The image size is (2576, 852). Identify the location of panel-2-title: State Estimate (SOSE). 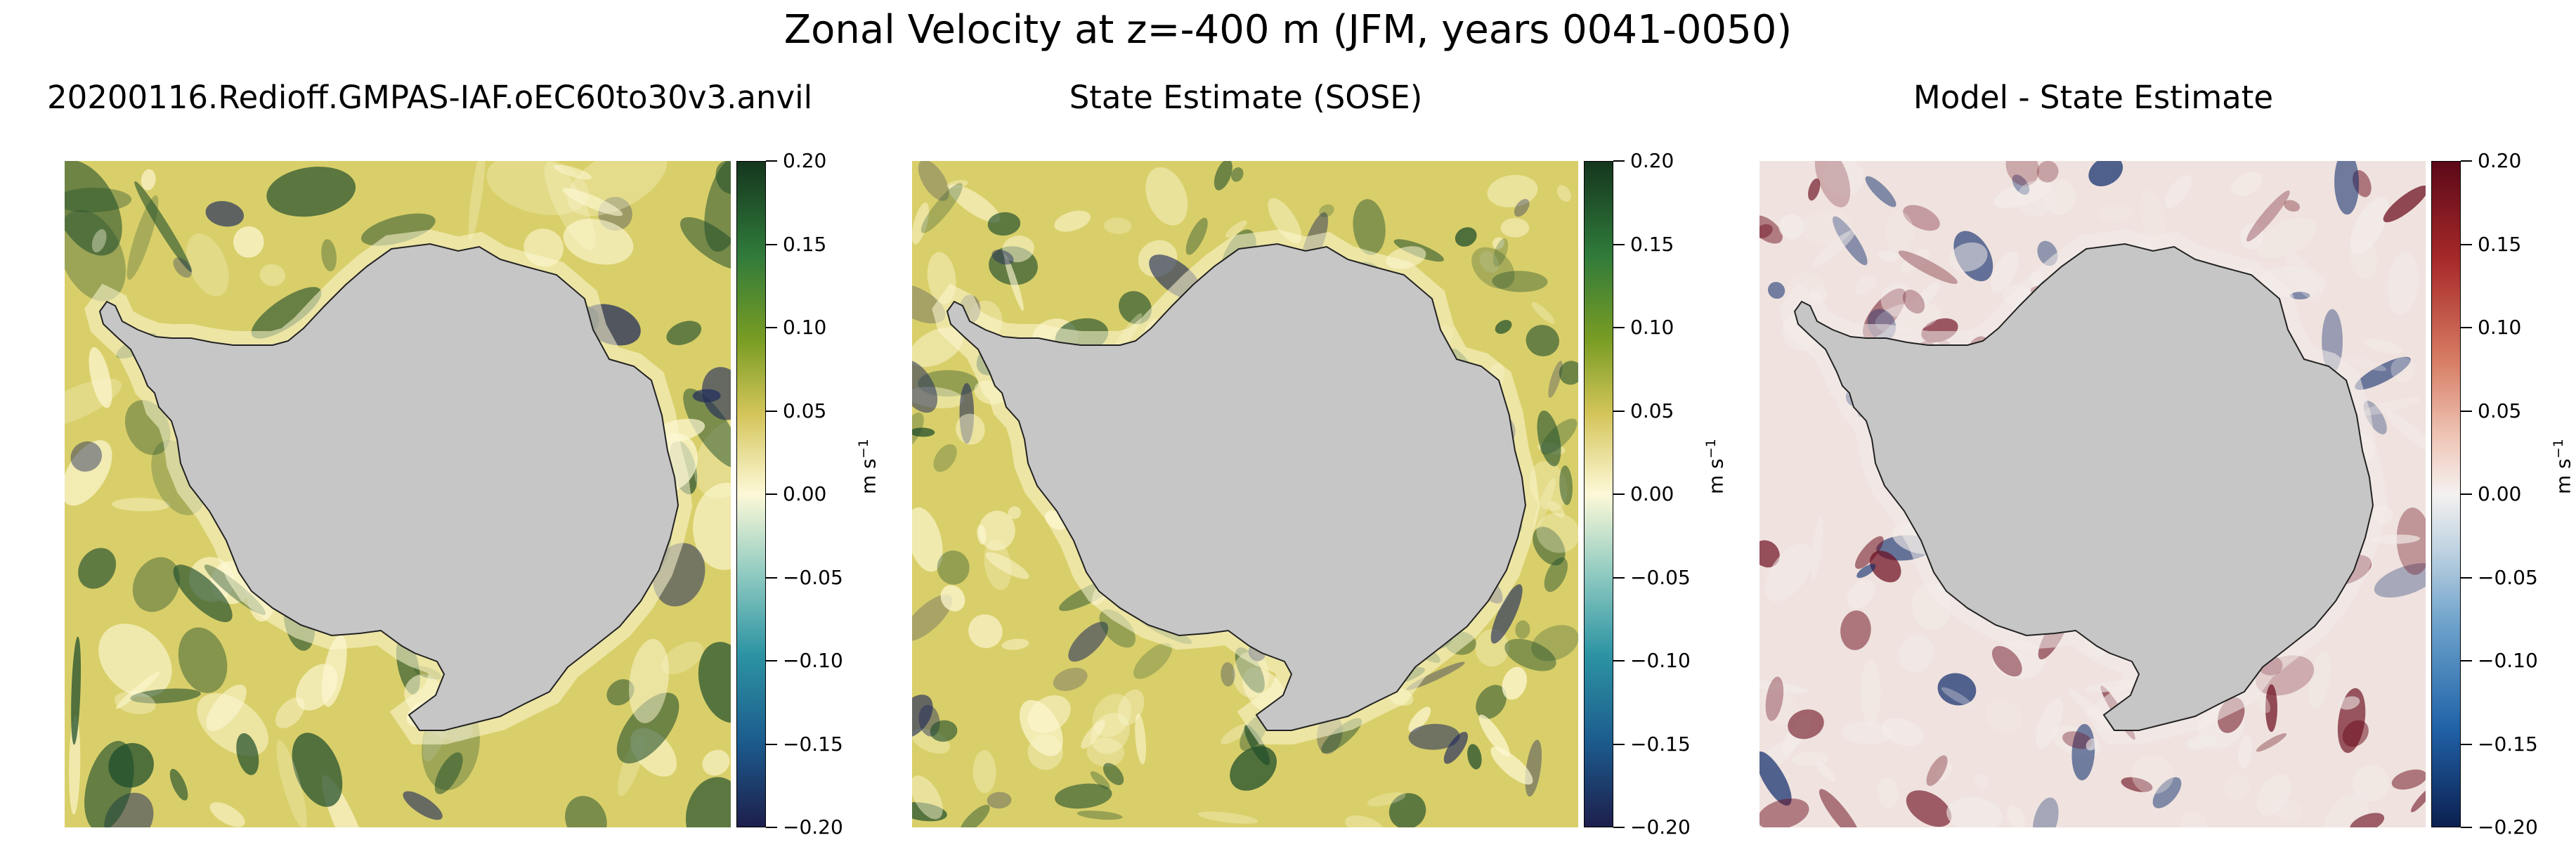
(1246, 97).